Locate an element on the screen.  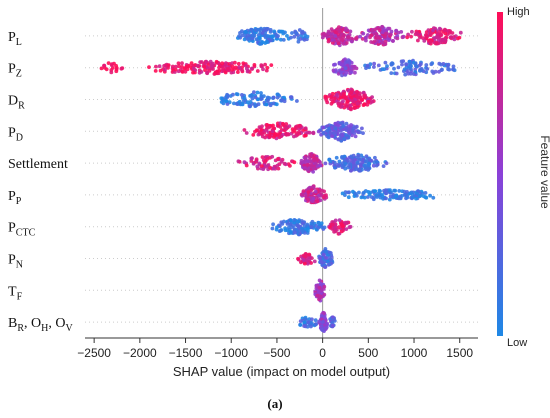
feature-label: Settlement is located at coordinates (38, 164).